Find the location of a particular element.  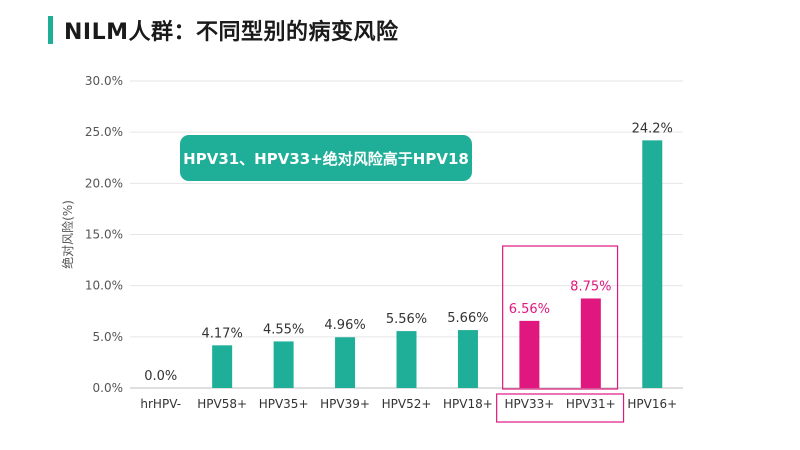

y-tick-label: 0.0% is located at coordinates (108, 388).